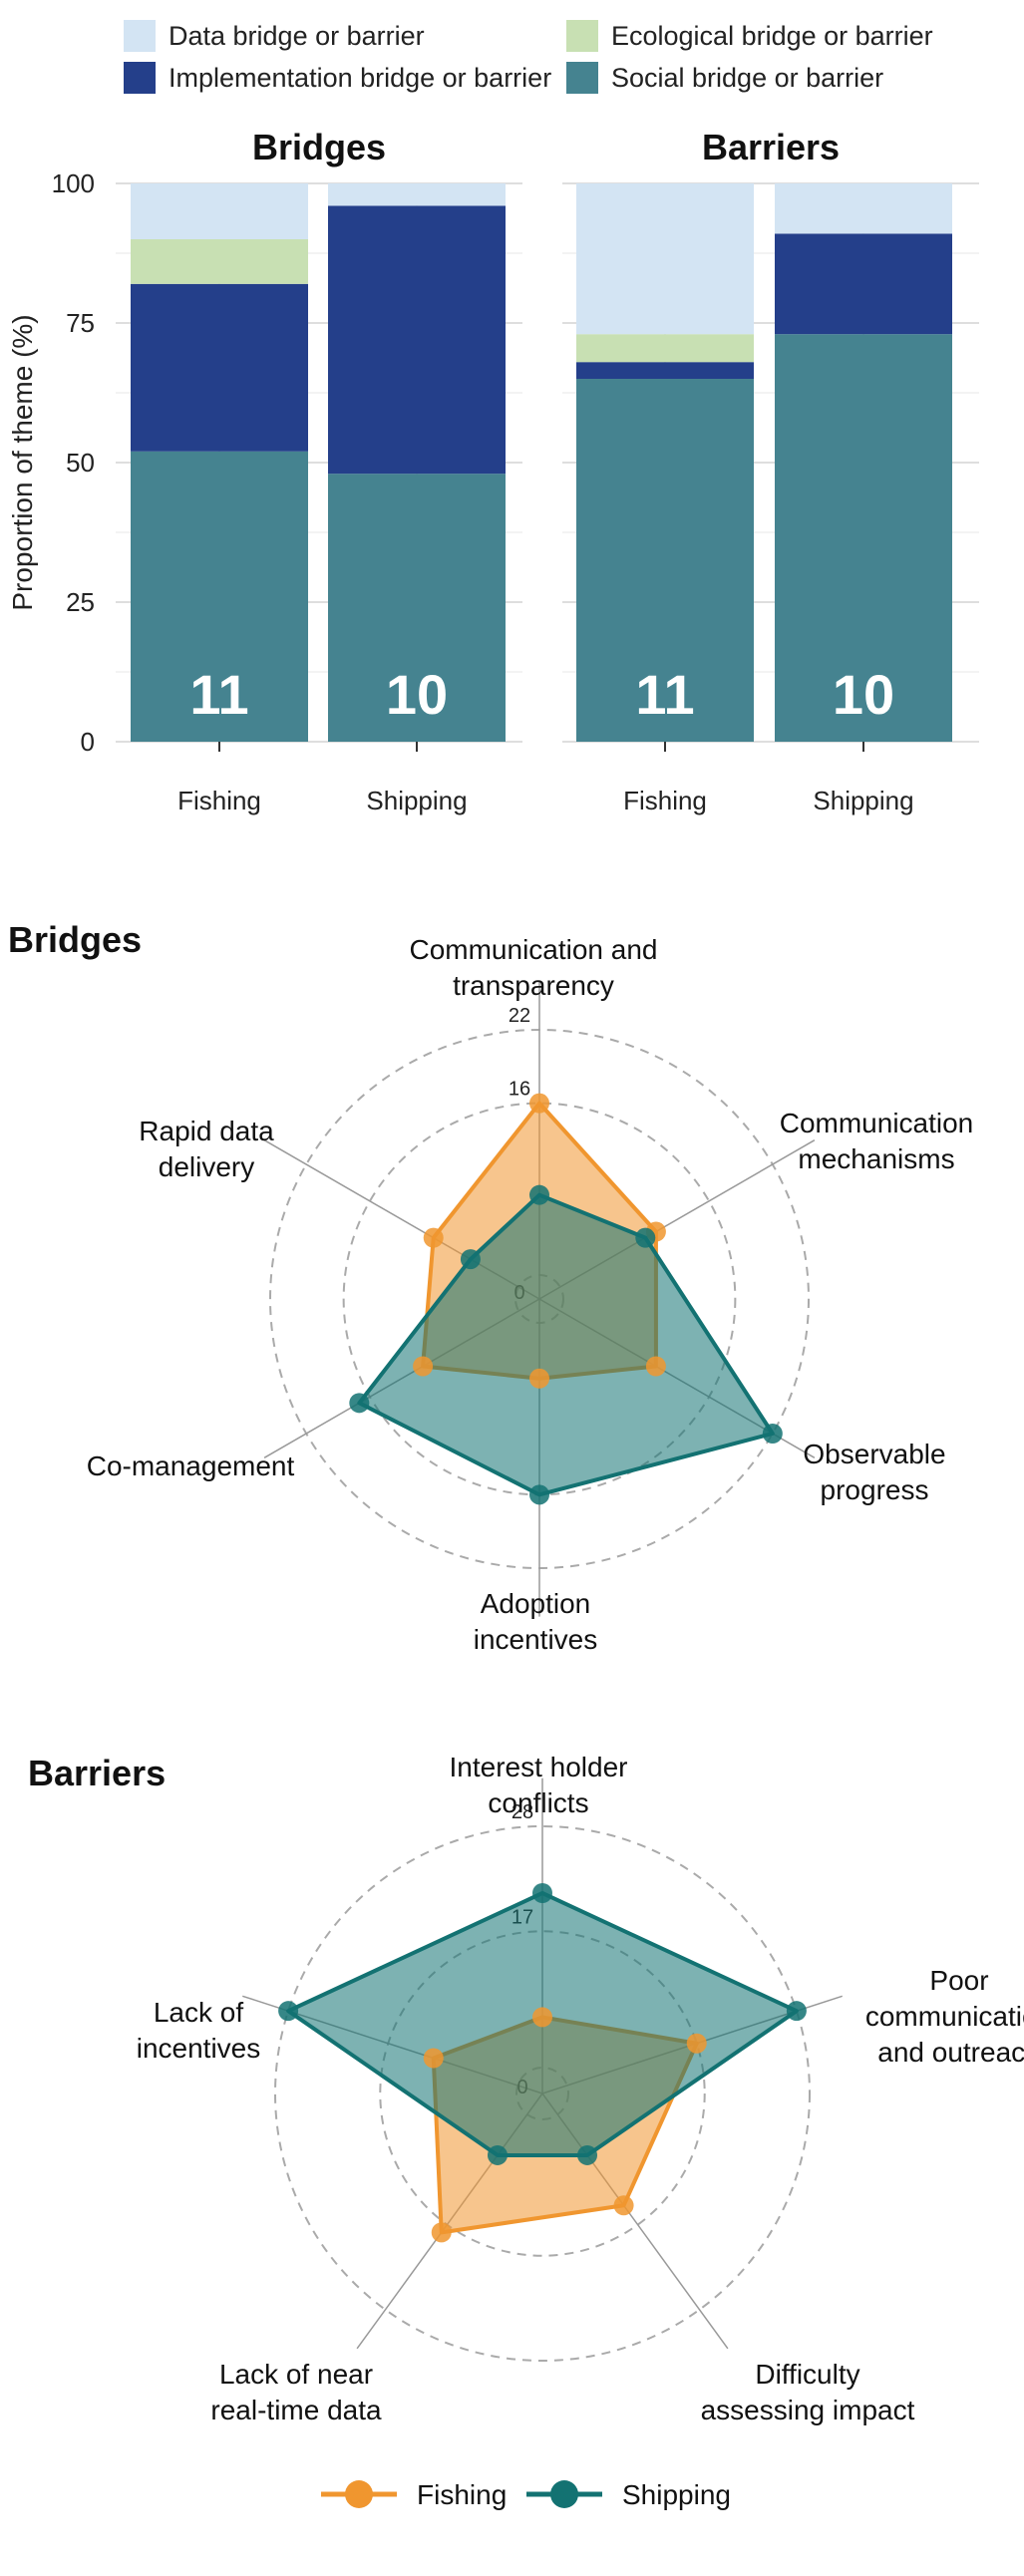 The width and height of the screenshot is (1024, 2576). I want to click on legend-swatch-data-bridge-or-barrier, so click(140, 36).